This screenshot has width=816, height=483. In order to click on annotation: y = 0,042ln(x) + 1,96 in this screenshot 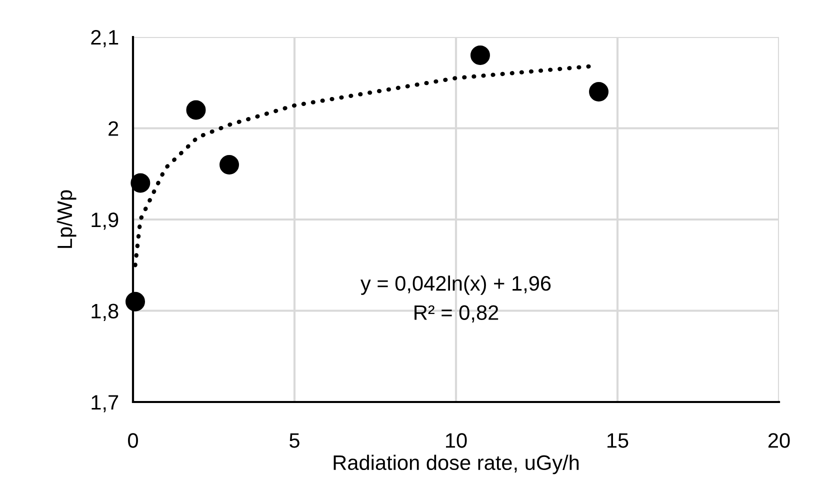, I will do `click(455, 285)`.